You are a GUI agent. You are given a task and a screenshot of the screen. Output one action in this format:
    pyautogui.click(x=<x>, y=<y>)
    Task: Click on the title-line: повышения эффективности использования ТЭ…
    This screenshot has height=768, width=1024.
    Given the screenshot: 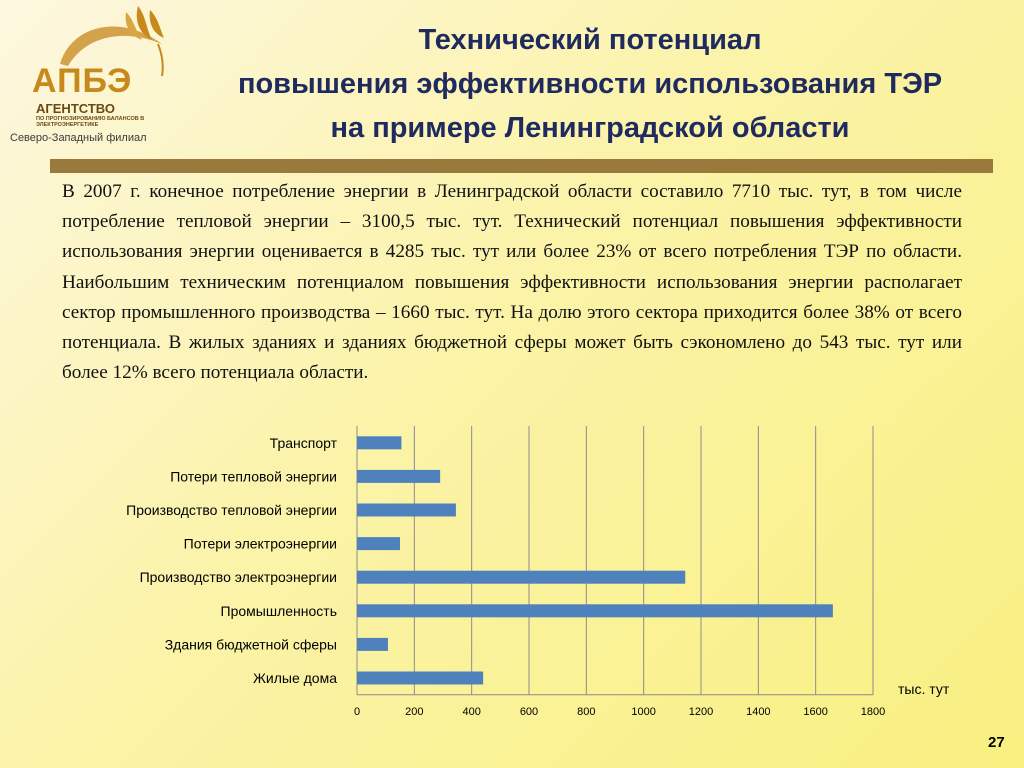 What is the action you would take?
    pyautogui.click(x=590, y=84)
    